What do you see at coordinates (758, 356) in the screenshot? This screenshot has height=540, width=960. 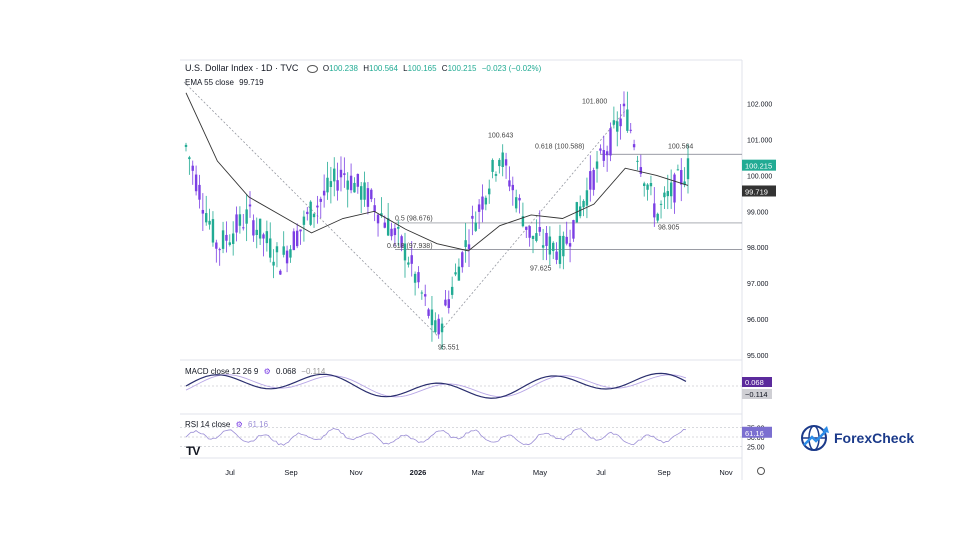 I see `price-tick-label: 95.000` at bounding box center [758, 356].